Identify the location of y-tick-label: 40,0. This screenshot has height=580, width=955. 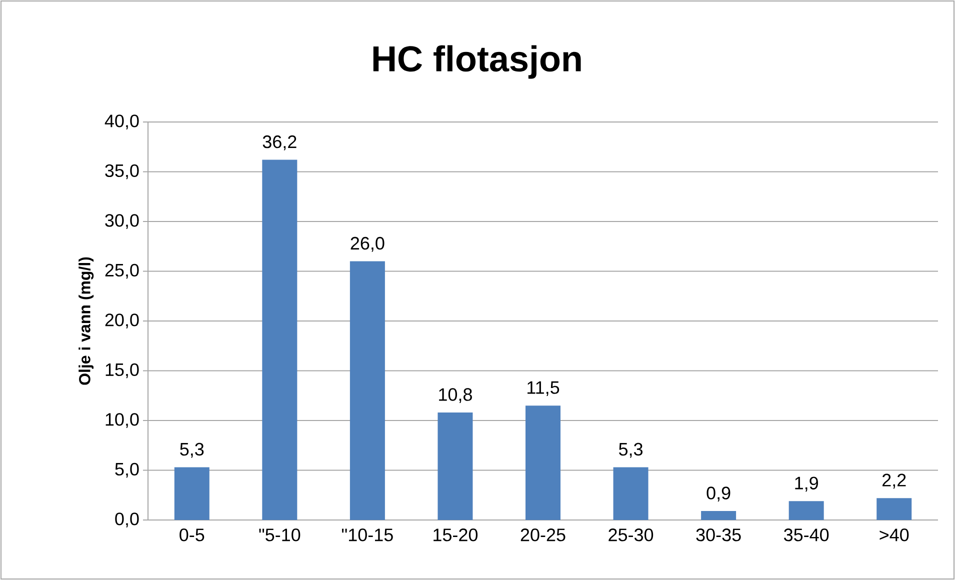
(121, 122).